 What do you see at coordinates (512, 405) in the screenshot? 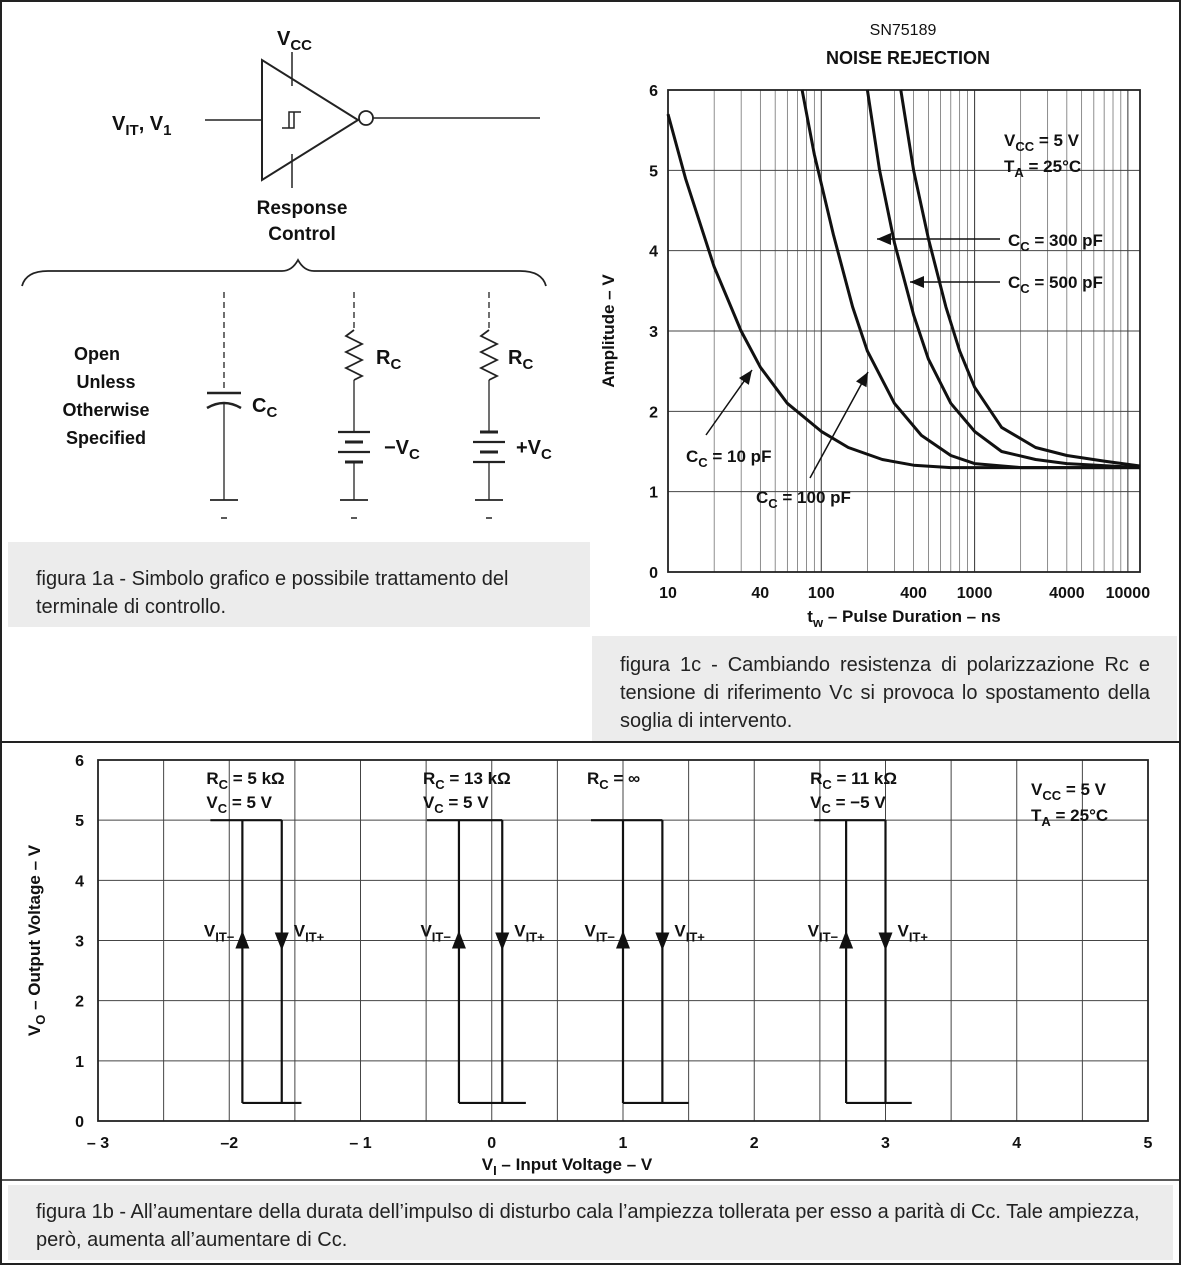
I see `resistor-positive-option: RC +VC` at bounding box center [512, 405].